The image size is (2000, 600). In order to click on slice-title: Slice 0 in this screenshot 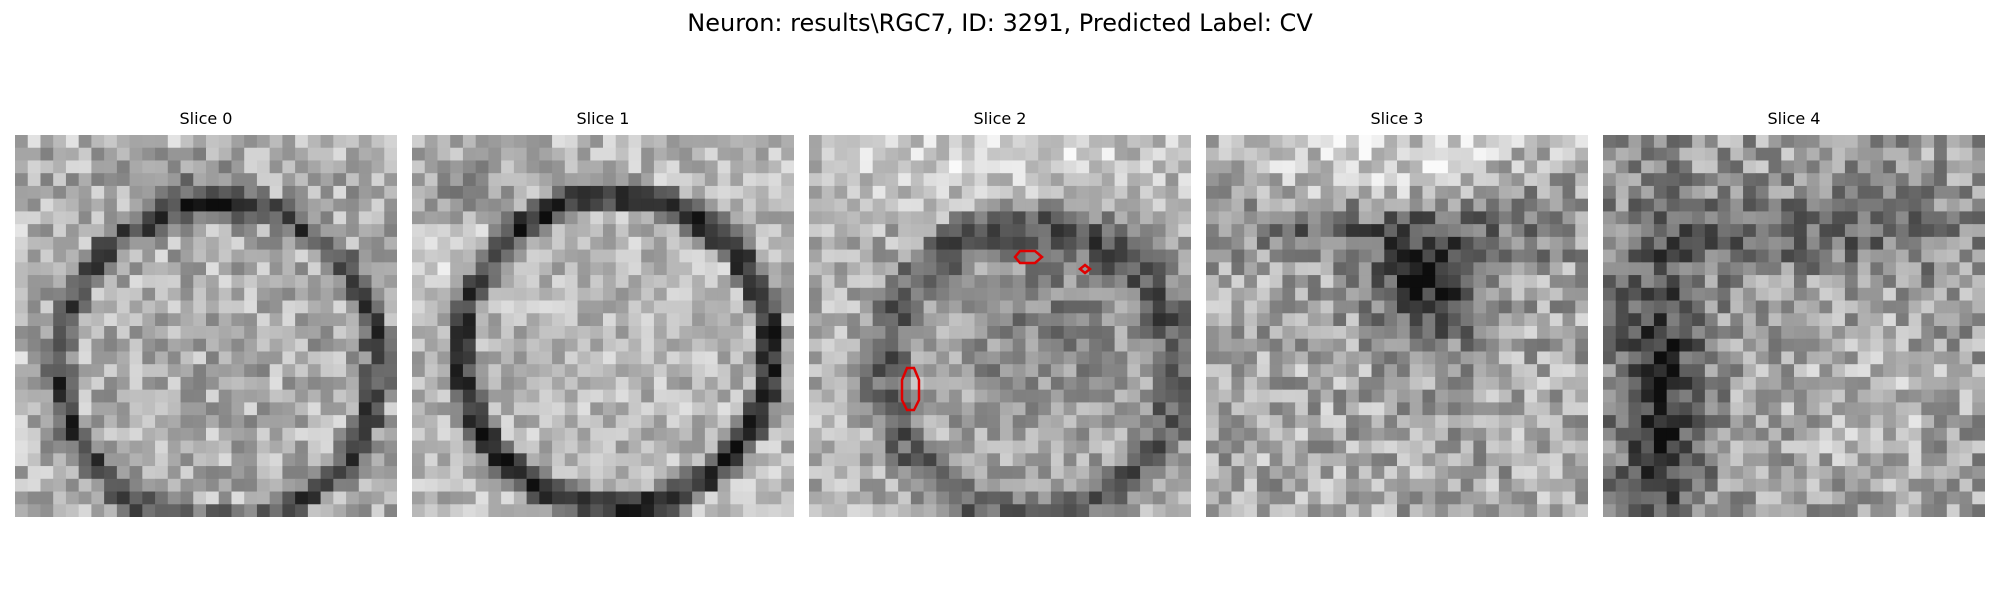, I will do `click(206, 118)`.